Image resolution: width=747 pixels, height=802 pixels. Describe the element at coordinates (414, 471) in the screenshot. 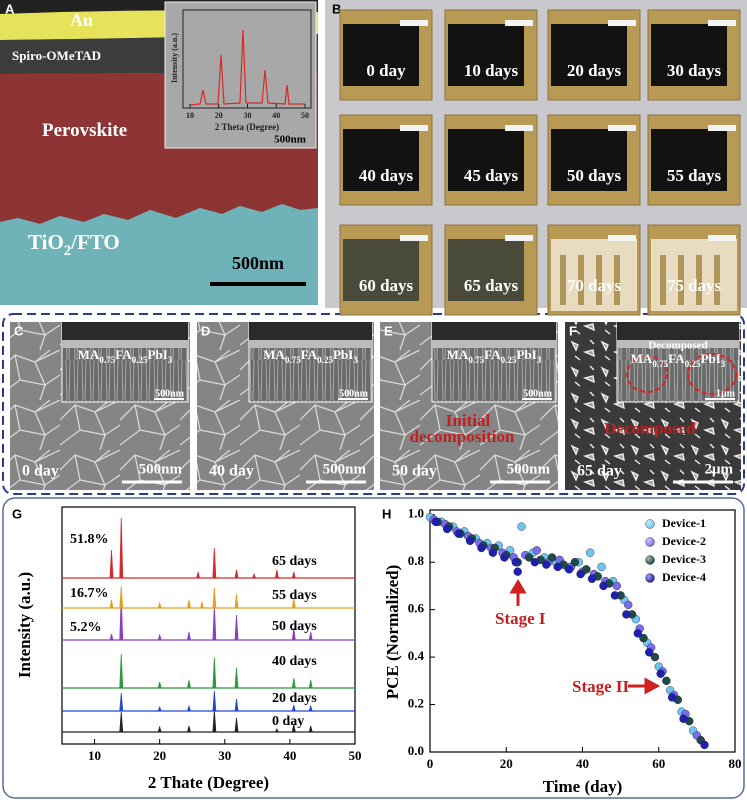

I see `day-label: 50 day` at that location.